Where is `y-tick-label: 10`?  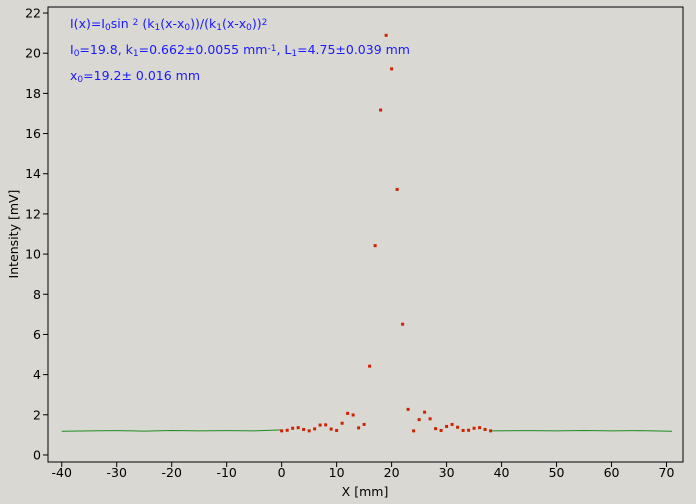 y-tick-label: 10 is located at coordinates (33, 254).